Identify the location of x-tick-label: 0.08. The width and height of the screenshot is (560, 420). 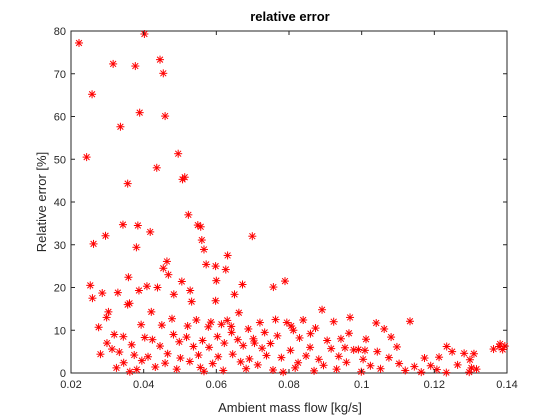
(288, 385).